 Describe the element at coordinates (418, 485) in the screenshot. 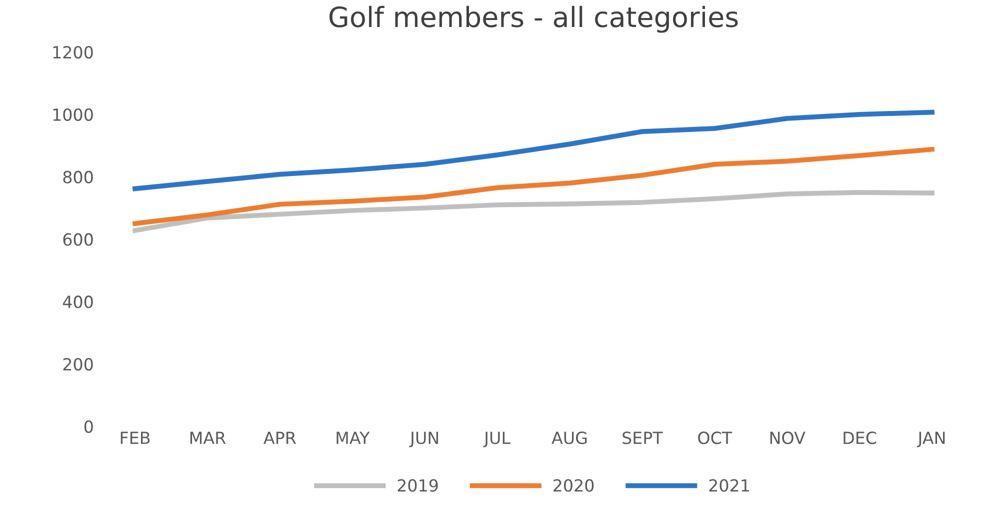

I see `legend-label: 2019` at that location.